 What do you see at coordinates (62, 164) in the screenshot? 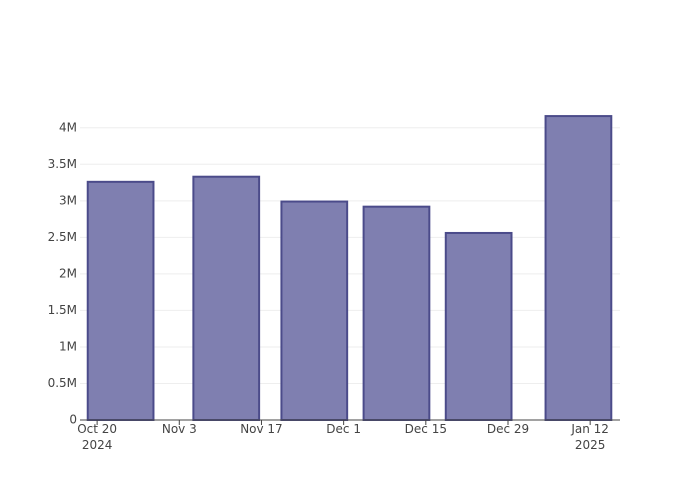
I see `y-tick-label: 3.5M` at bounding box center [62, 164].